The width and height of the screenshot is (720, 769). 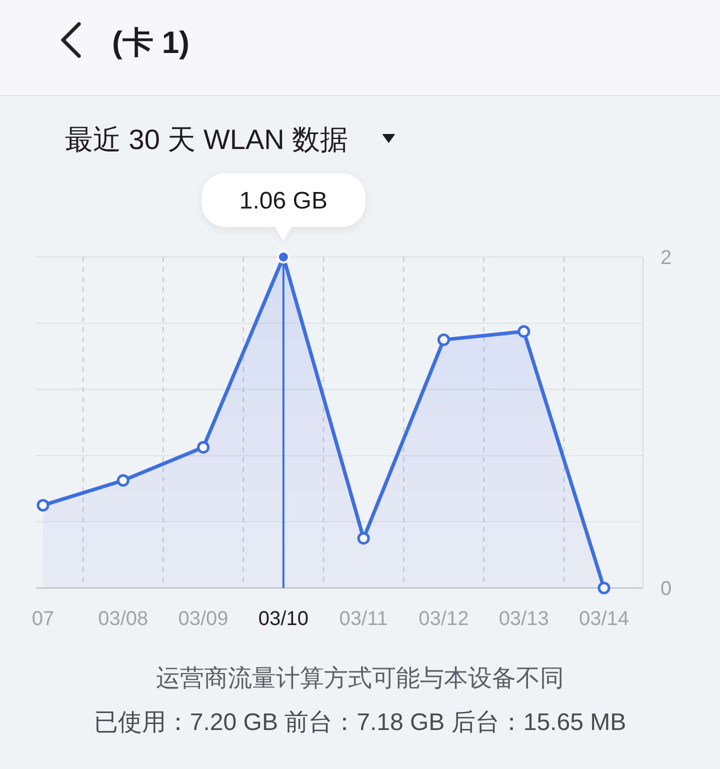 What do you see at coordinates (43, 619) in the screenshot?
I see `x-tick-label: 07` at bounding box center [43, 619].